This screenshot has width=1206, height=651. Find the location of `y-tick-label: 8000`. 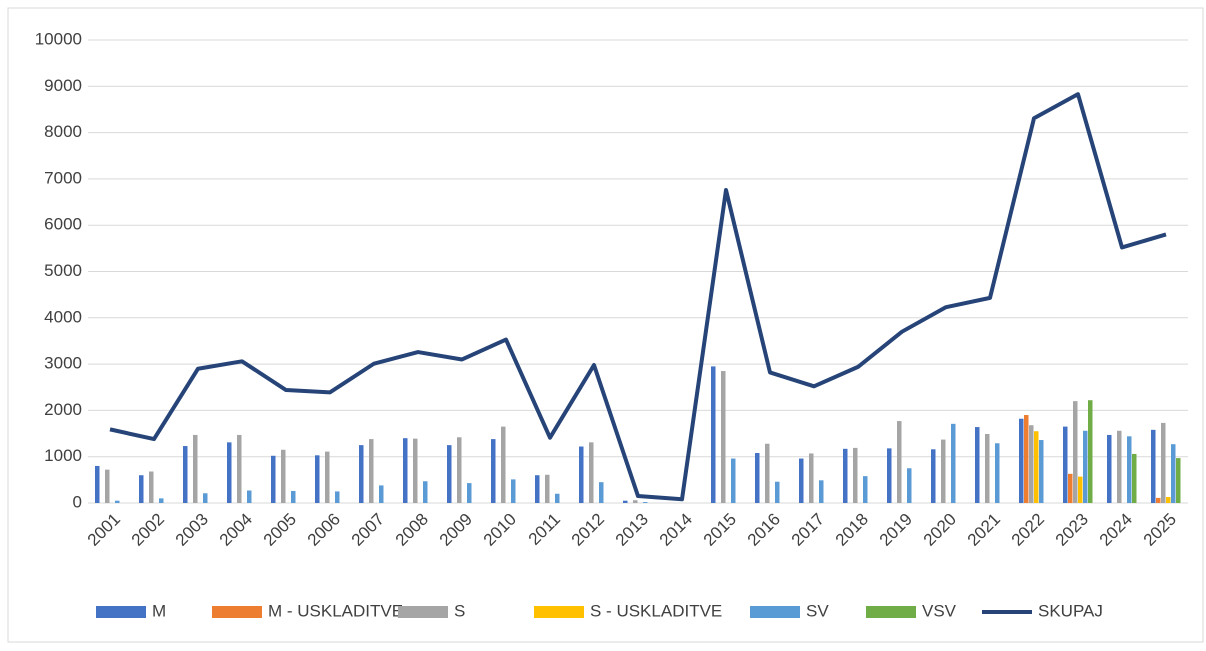

y-tick-label: 8000 is located at coordinates (63, 131).